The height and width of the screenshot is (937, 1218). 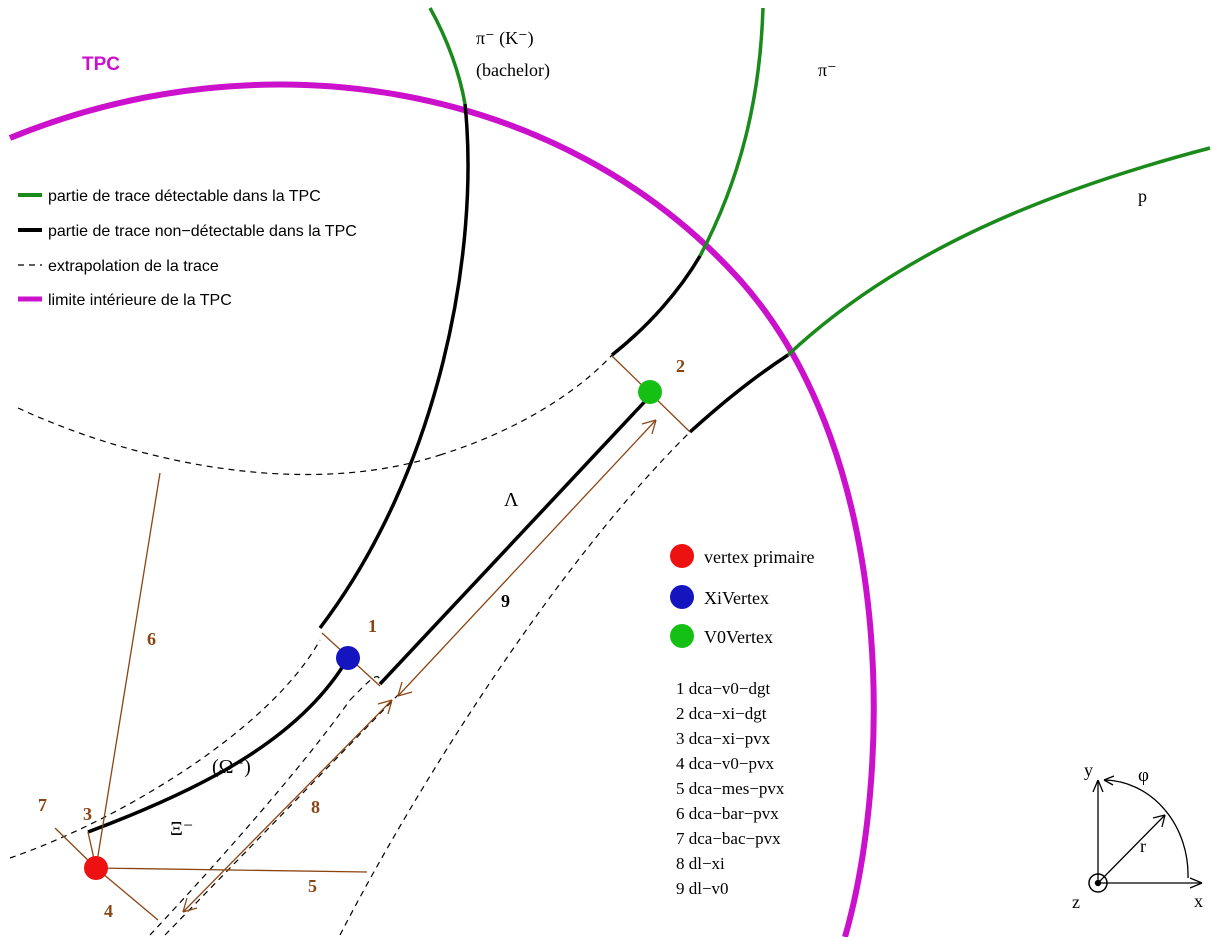 I want to click on definition-3: 3 dca−xi−pvx, so click(x=723, y=738).